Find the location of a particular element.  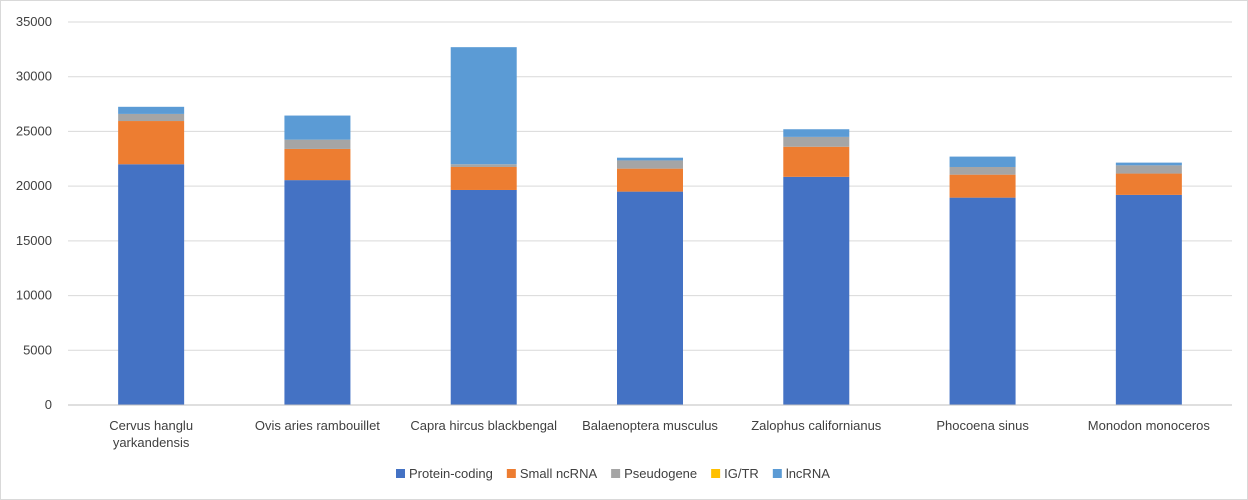

y-tick-label: 10000 is located at coordinates (34, 295).